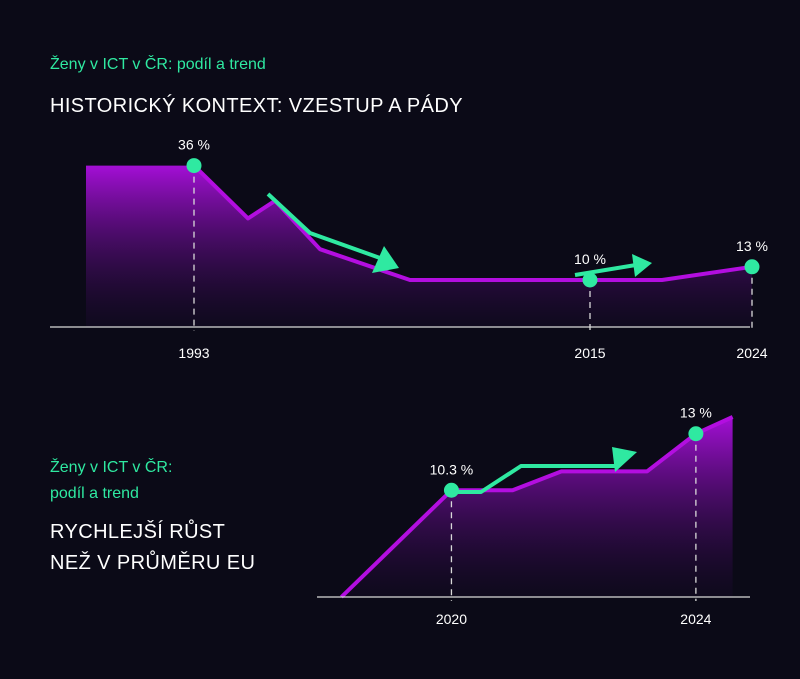 The height and width of the screenshot is (679, 800). What do you see at coordinates (452, 469) in the screenshot?
I see `bottom-chart-data-label-0: 10.3 %` at bounding box center [452, 469].